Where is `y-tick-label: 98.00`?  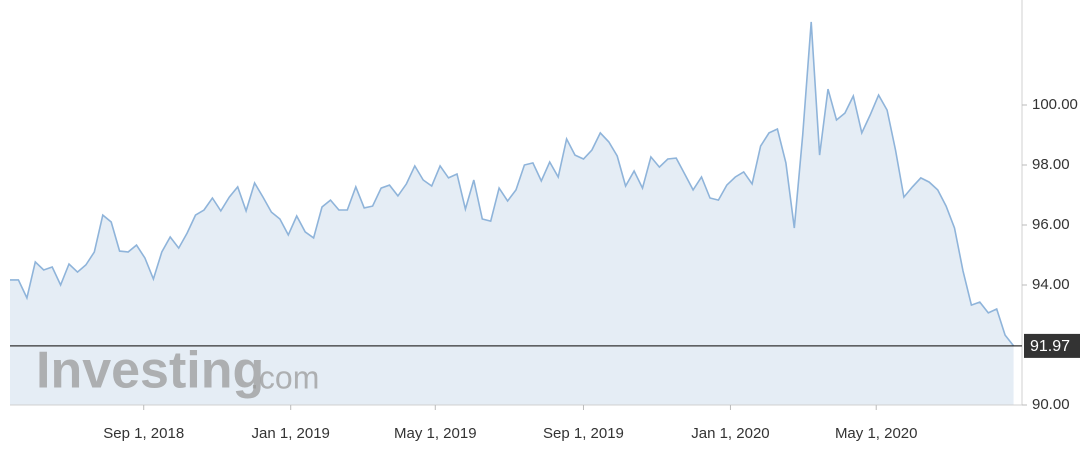 y-tick-label: 98.00 is located at coordinates (1051, 164).